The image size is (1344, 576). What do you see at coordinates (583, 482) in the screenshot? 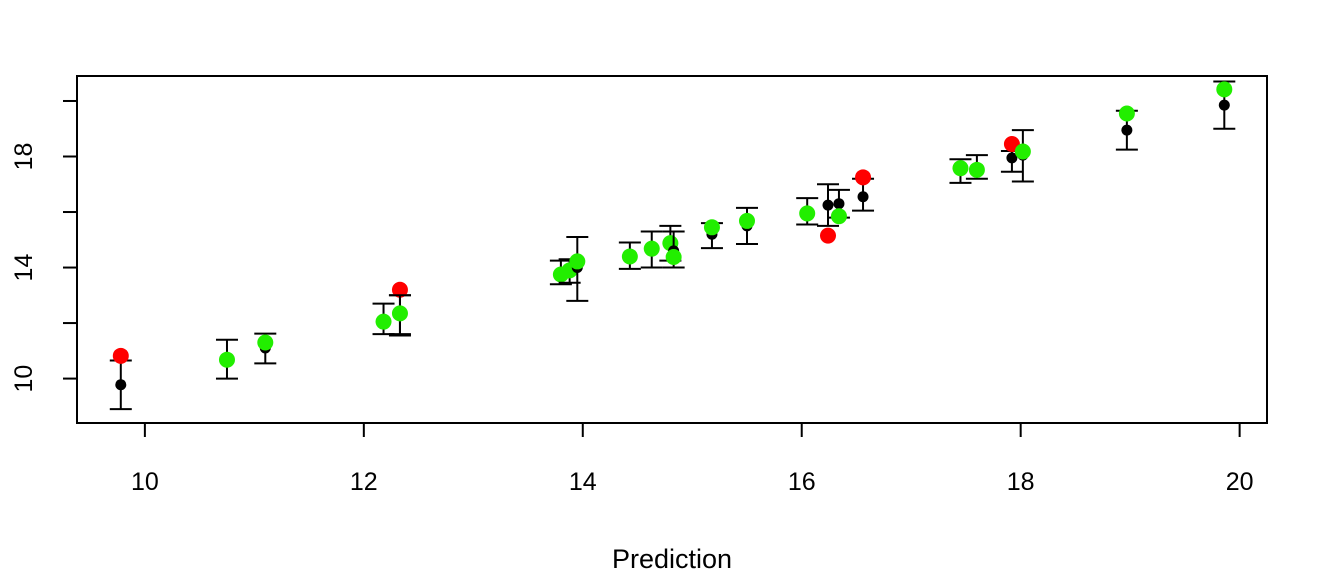
I see `x-tick-label: 14` at bounding box center [583, 482].